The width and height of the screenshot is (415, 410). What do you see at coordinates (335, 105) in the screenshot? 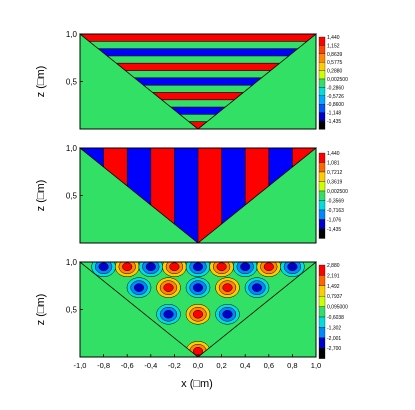
I see `colorbar-label: -0,8600` at bounding box center [335, 105].